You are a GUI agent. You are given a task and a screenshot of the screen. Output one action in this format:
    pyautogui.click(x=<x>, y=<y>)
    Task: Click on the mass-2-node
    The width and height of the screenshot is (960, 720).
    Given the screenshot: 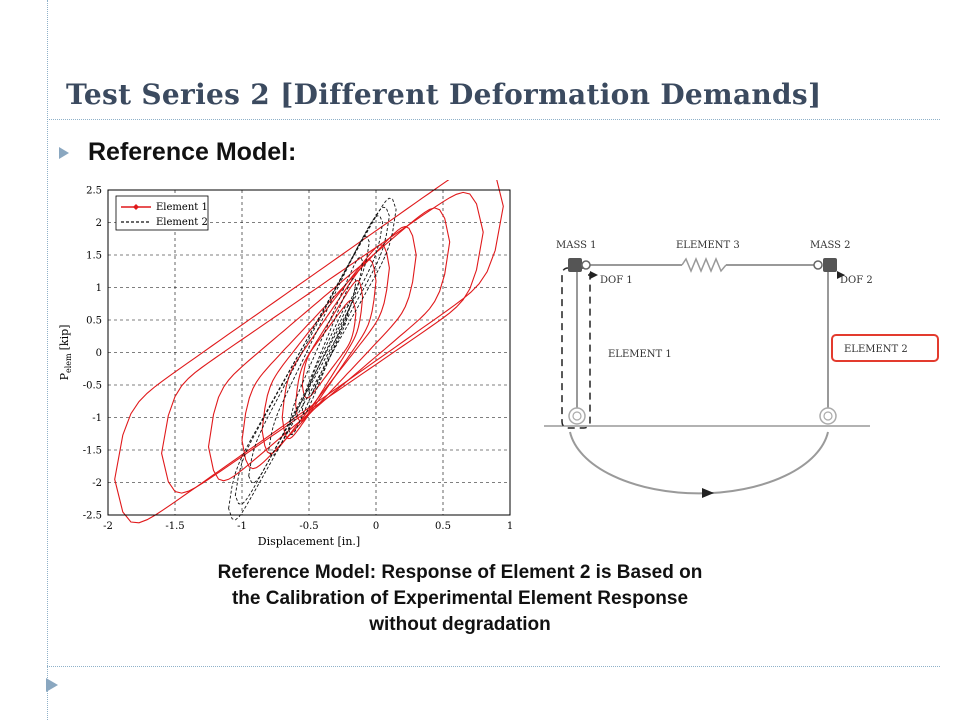 What is the action you would take?
    pyautogui.click(x=818, y=265)
    